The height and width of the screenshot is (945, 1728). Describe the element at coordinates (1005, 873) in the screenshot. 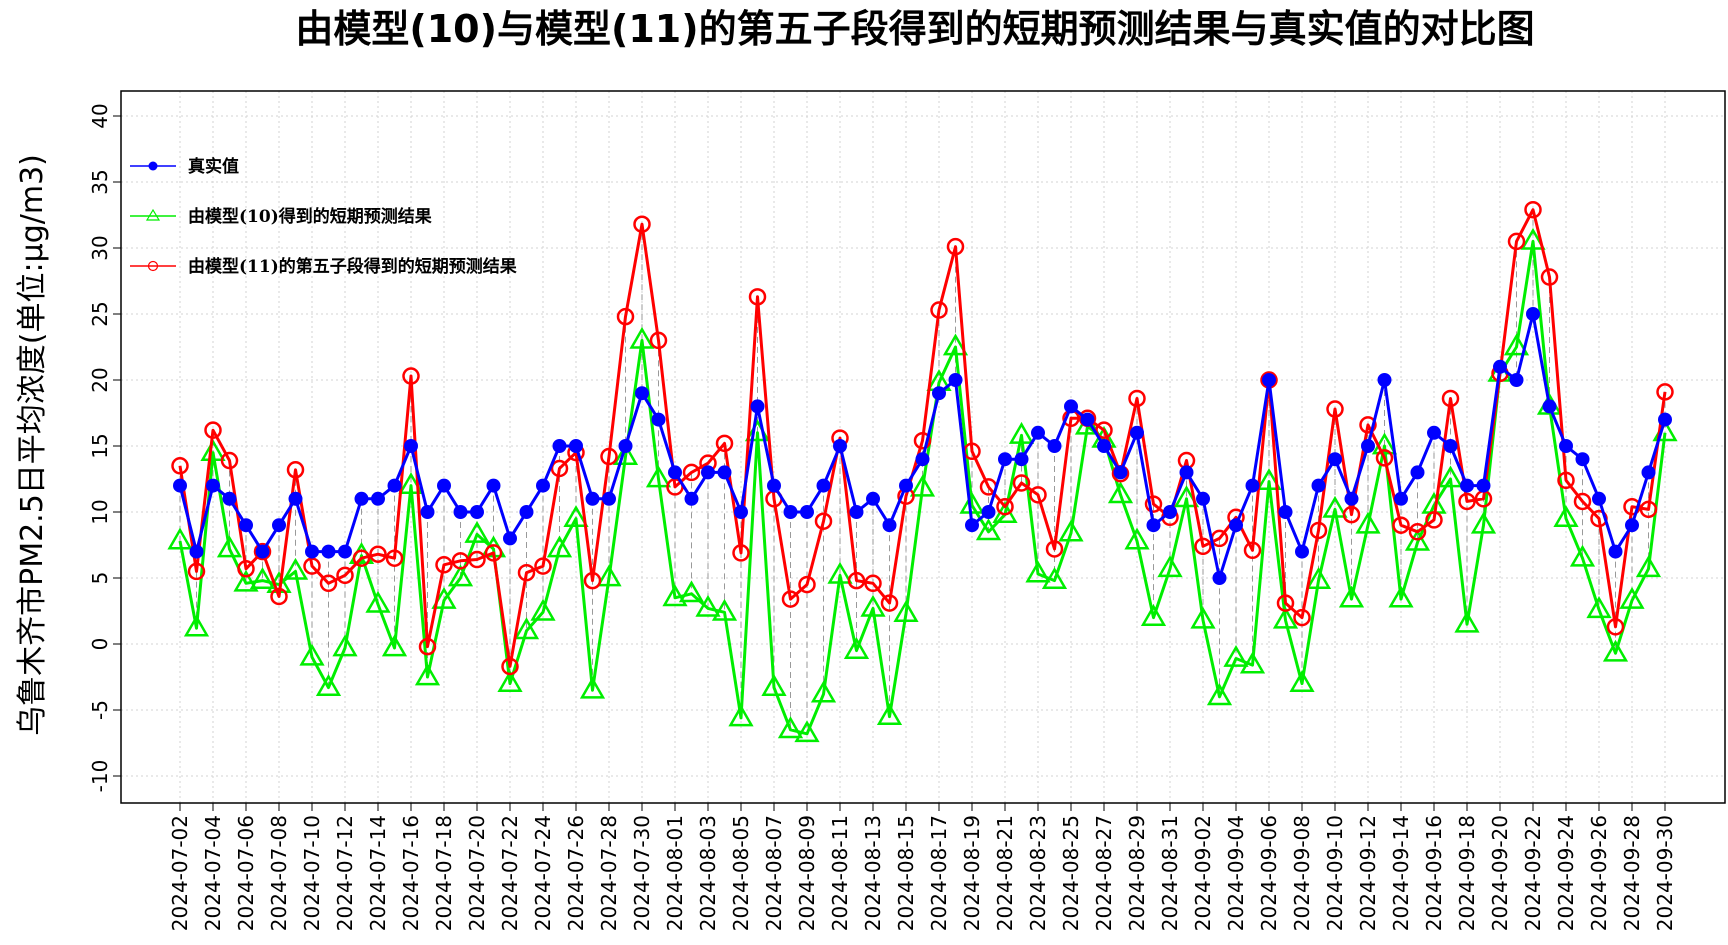

I see `x-tick-label: 2024-08-21` at that location.